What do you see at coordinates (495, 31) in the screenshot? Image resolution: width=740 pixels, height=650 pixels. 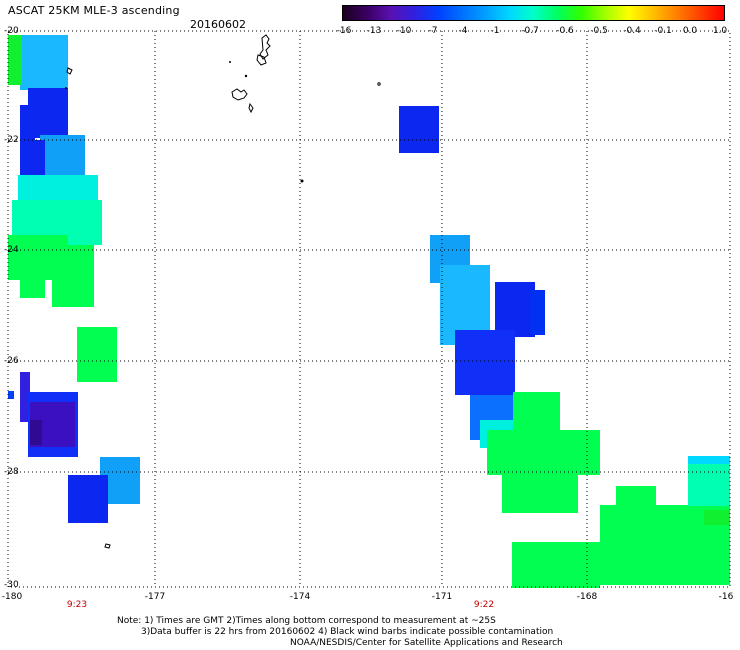 I see `colorbar-label: -1` at bounding box center [495, 31].